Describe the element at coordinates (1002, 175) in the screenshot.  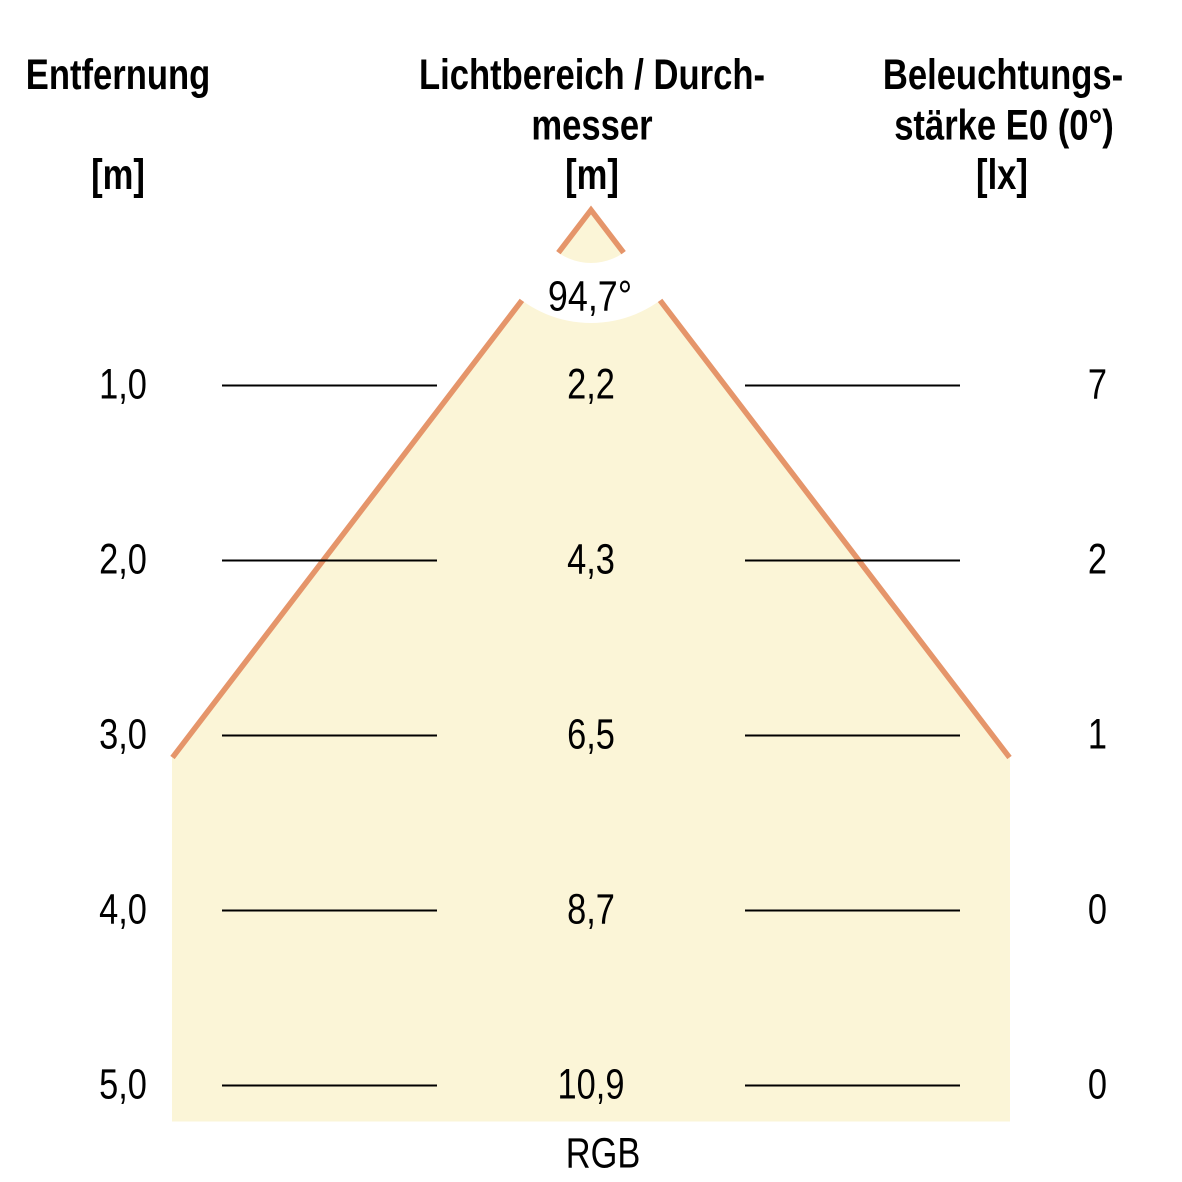
I see `svg-text: [lx]` at that location.